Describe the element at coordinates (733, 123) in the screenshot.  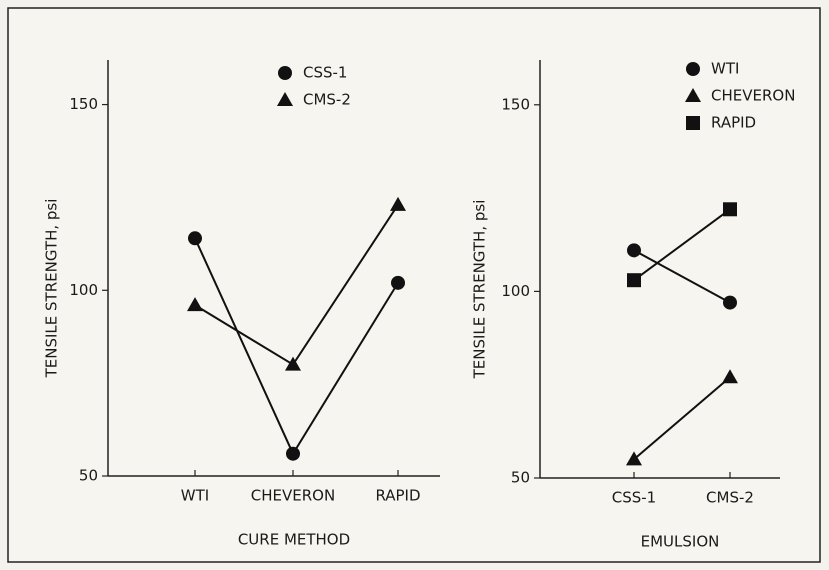
I see `legend-label: RAPID` at that location.